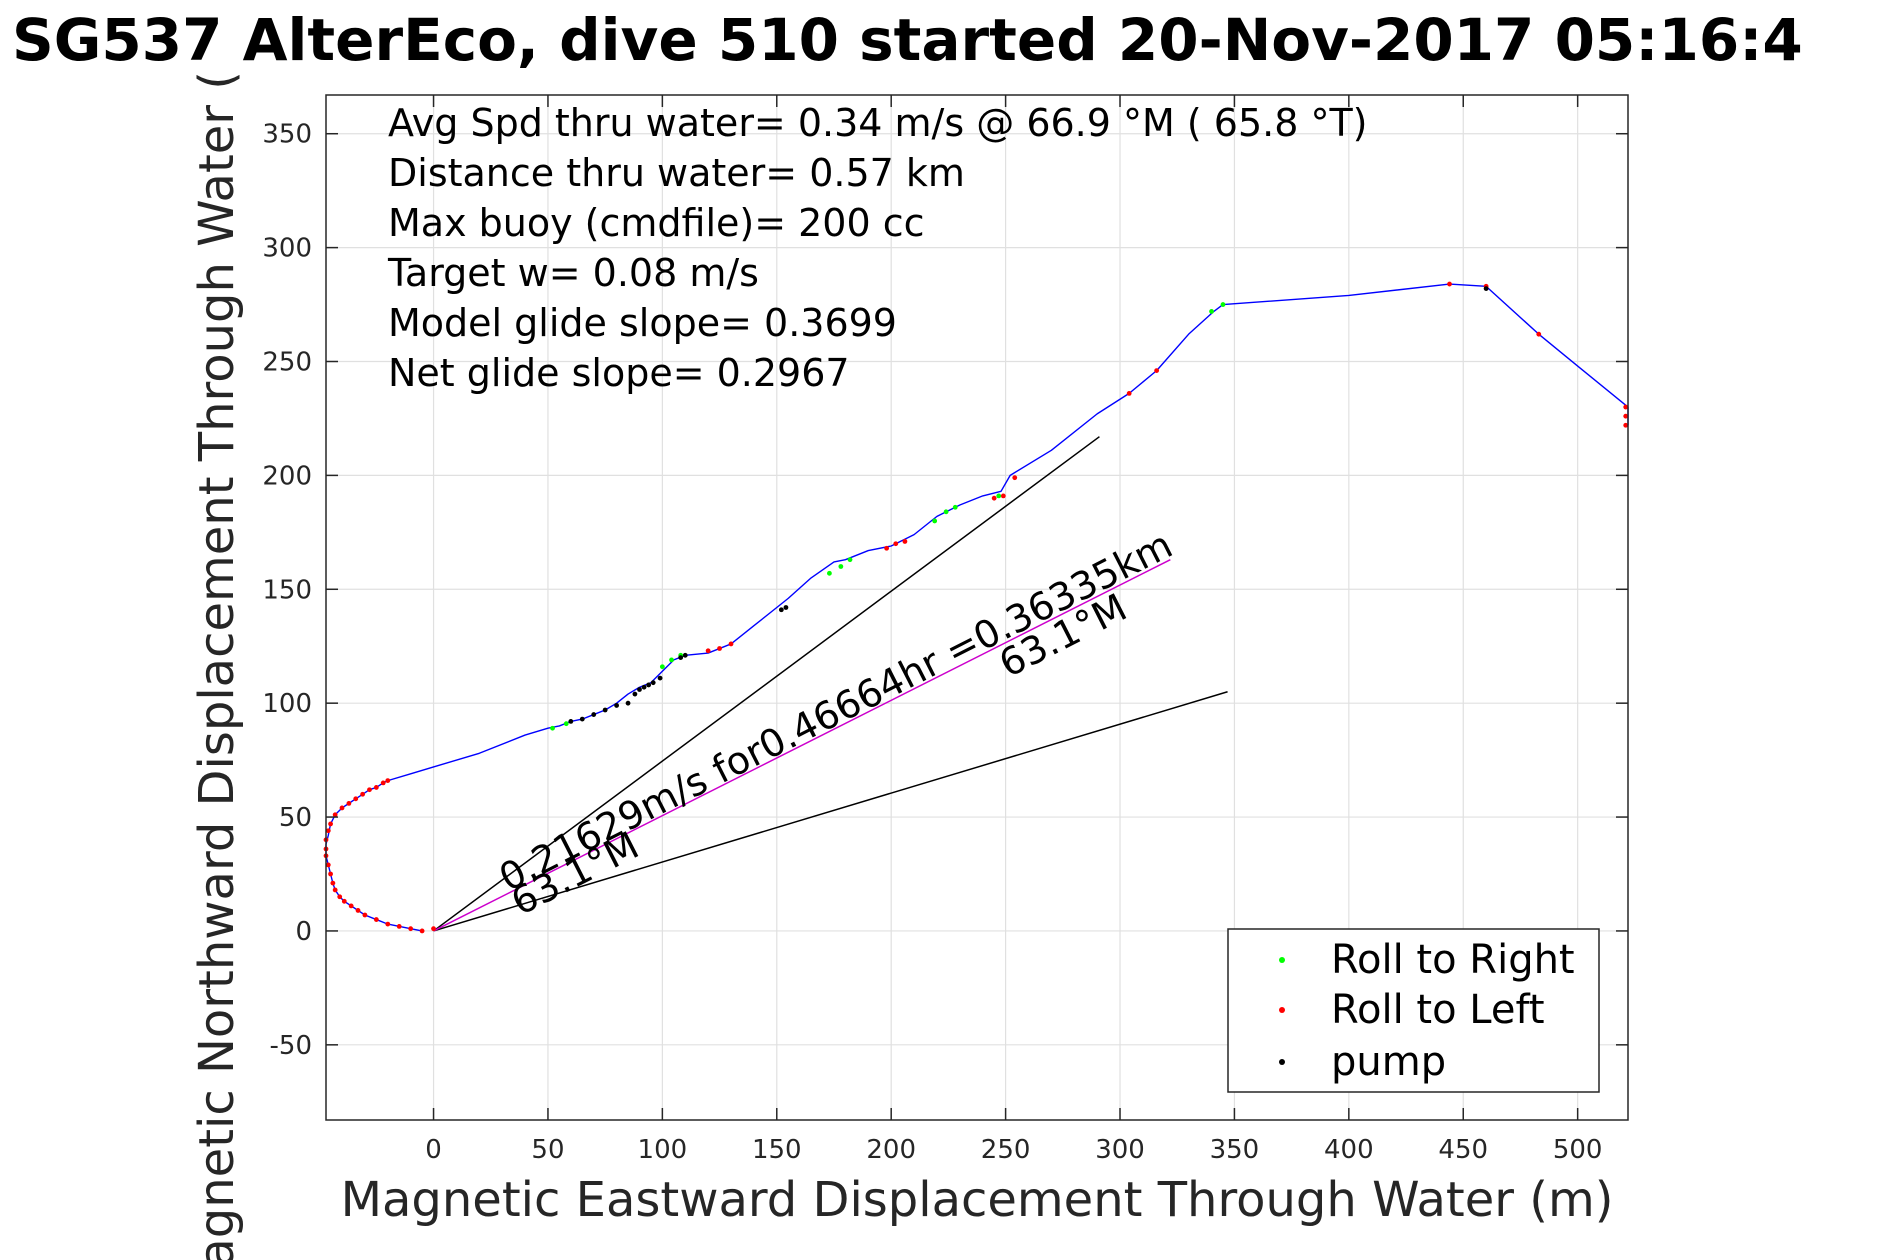 The height and width of the screenshot is (1260, 1890). What do you see at coordinates (1235, 1150) in the screenshot?
I see `x-tick-label: 350` at bounding box center [1235, 1150].